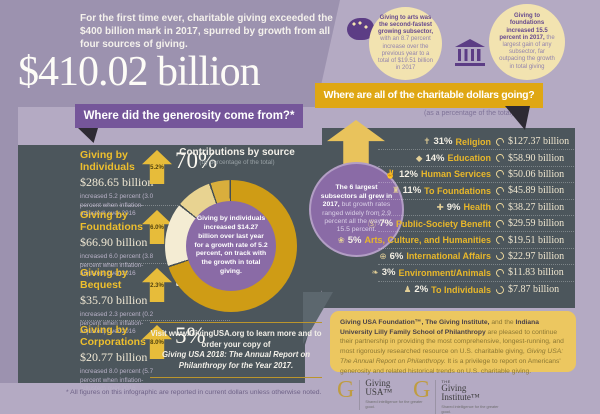 This screenshot has height=414, width=600. I want to click on sector-row-environment: ❧ 3% Environment/Animals $11.83 billion, so click(473, 273).